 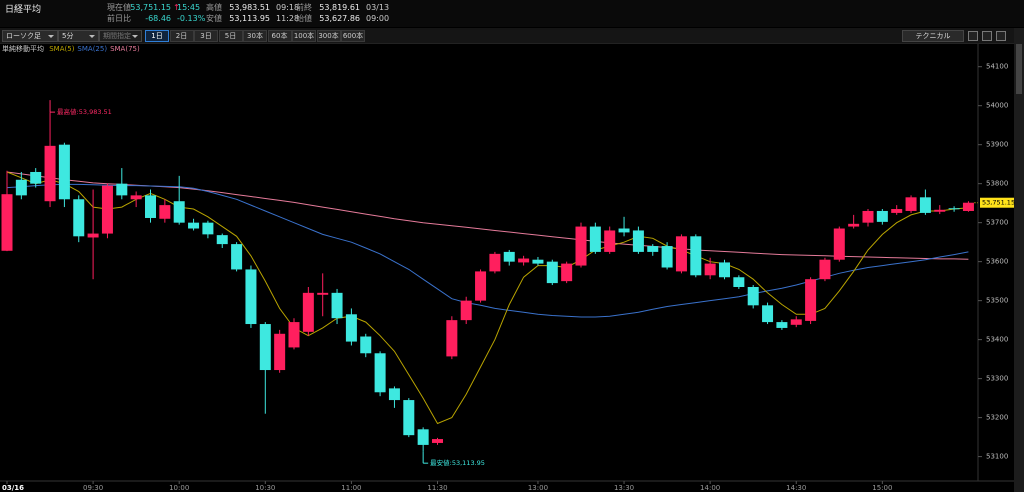 What do you see at coordinates (125, 49) in the screenshot?
I see `legend-entry: SMA(75)` at bounding box center [125, 49].